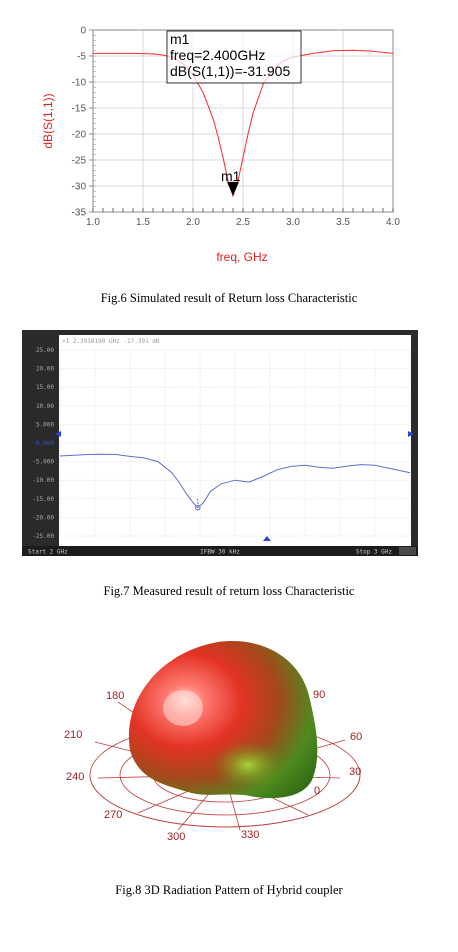 The height and width of the screenshot is (952, 458). I want to click on fig6-x-tick-label: 2.5, so click(243, 222).